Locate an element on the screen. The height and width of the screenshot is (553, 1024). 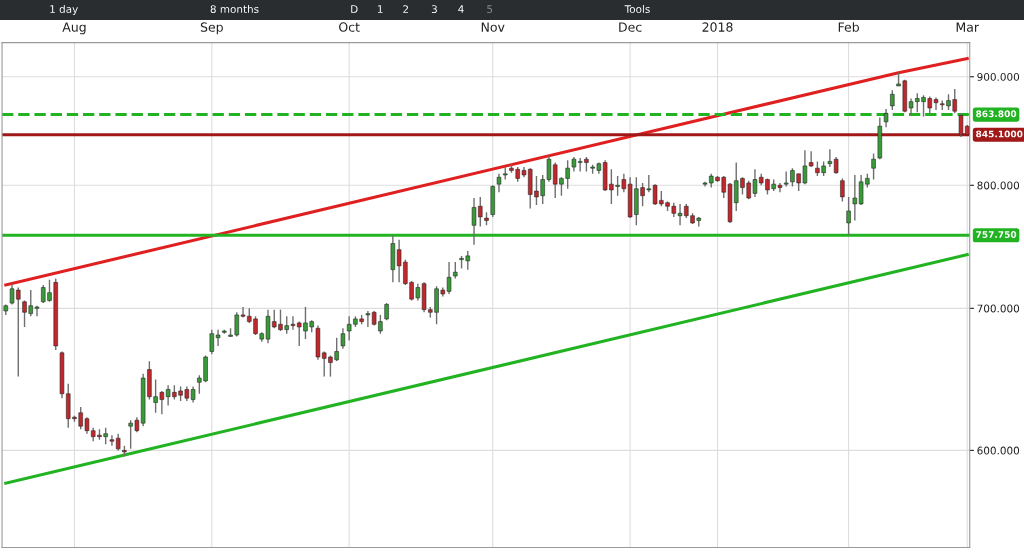
y-tick-label: 600.000 is located at coordinates (998, 450).